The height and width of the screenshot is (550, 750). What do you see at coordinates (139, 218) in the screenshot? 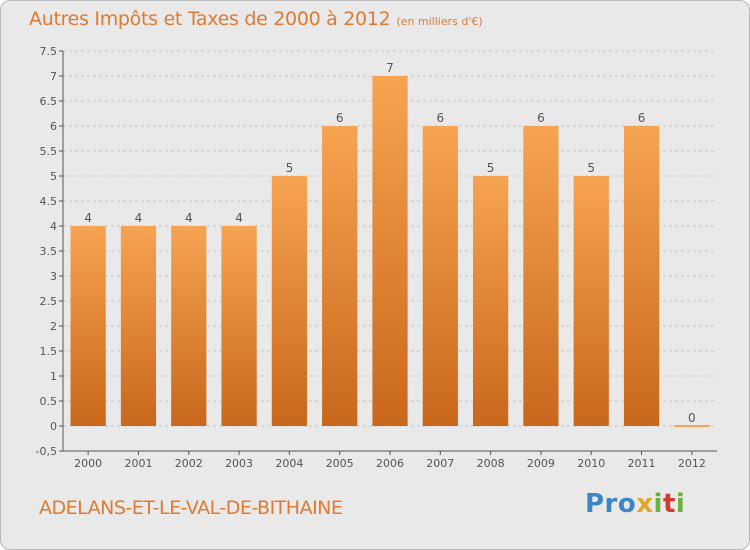
I see `value-label-2001: 4` at bounding box center [139, 218].